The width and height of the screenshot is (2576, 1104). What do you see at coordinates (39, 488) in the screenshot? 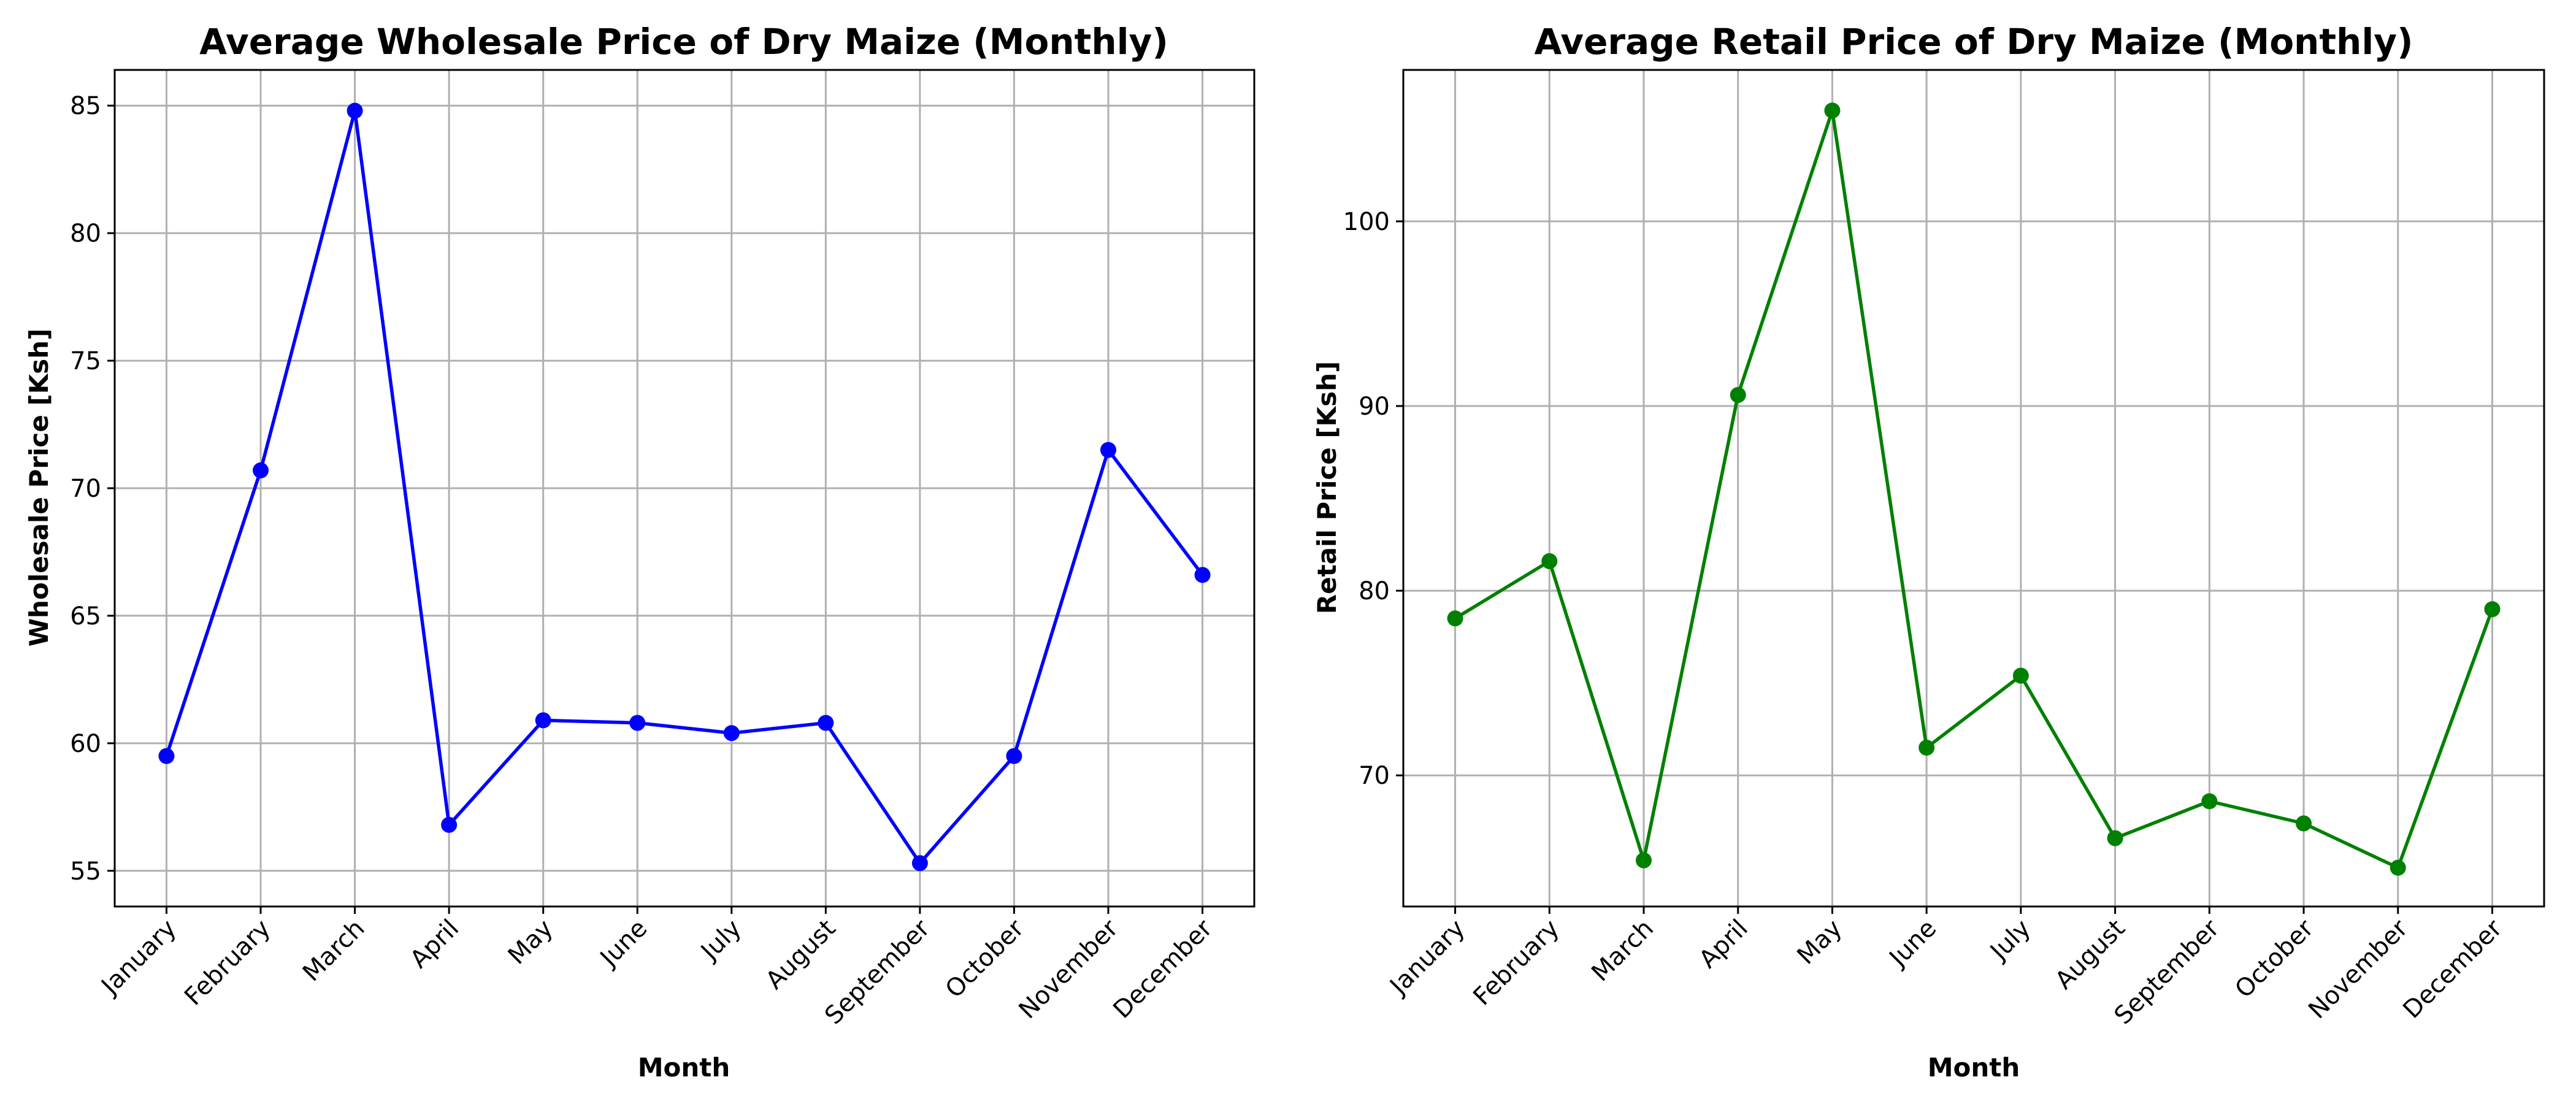
I see `y-axis-label: Wholesale Price [Ksh]` at bounding box center [39, 488].